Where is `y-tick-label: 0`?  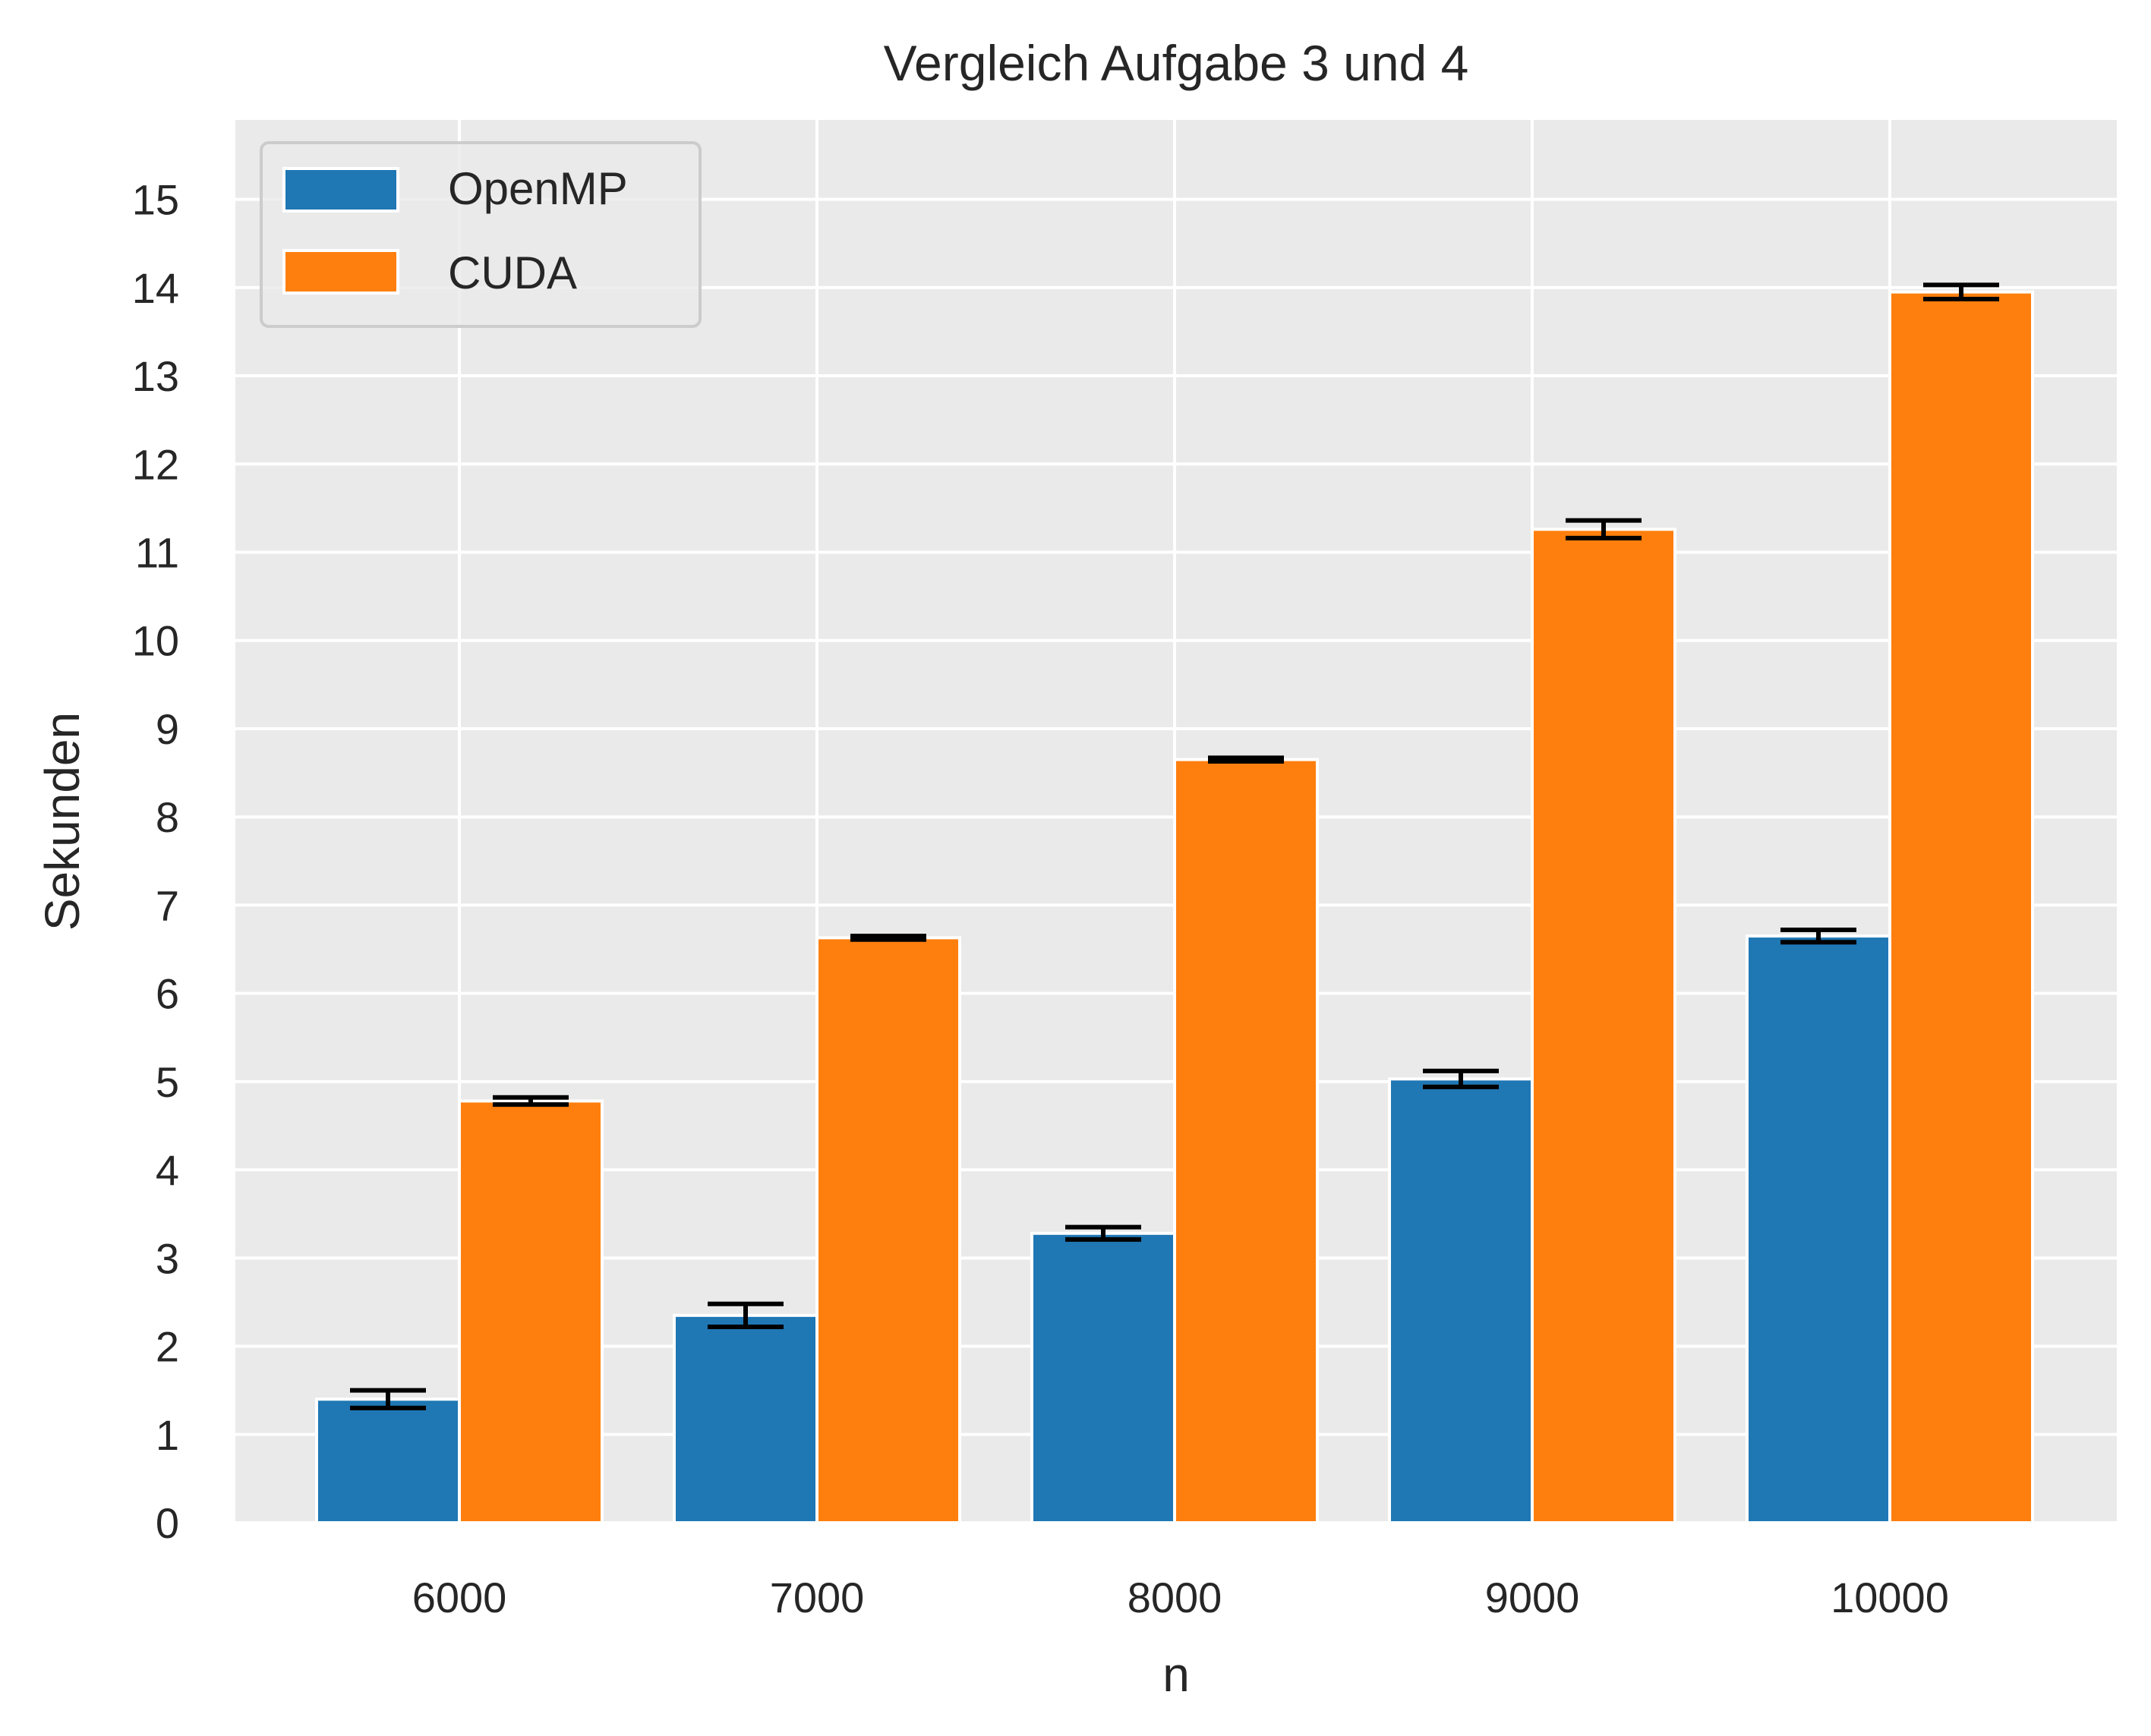 y-tick-label: 0 is located at coordinates (167, 1523).